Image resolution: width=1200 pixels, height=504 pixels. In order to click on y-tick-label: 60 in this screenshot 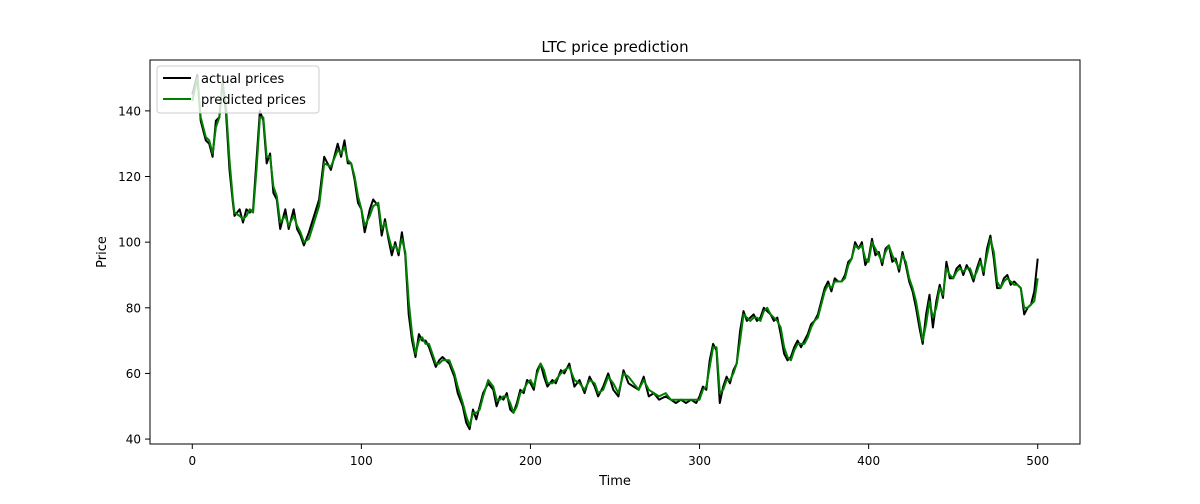, I will do `click(133, 374)`.